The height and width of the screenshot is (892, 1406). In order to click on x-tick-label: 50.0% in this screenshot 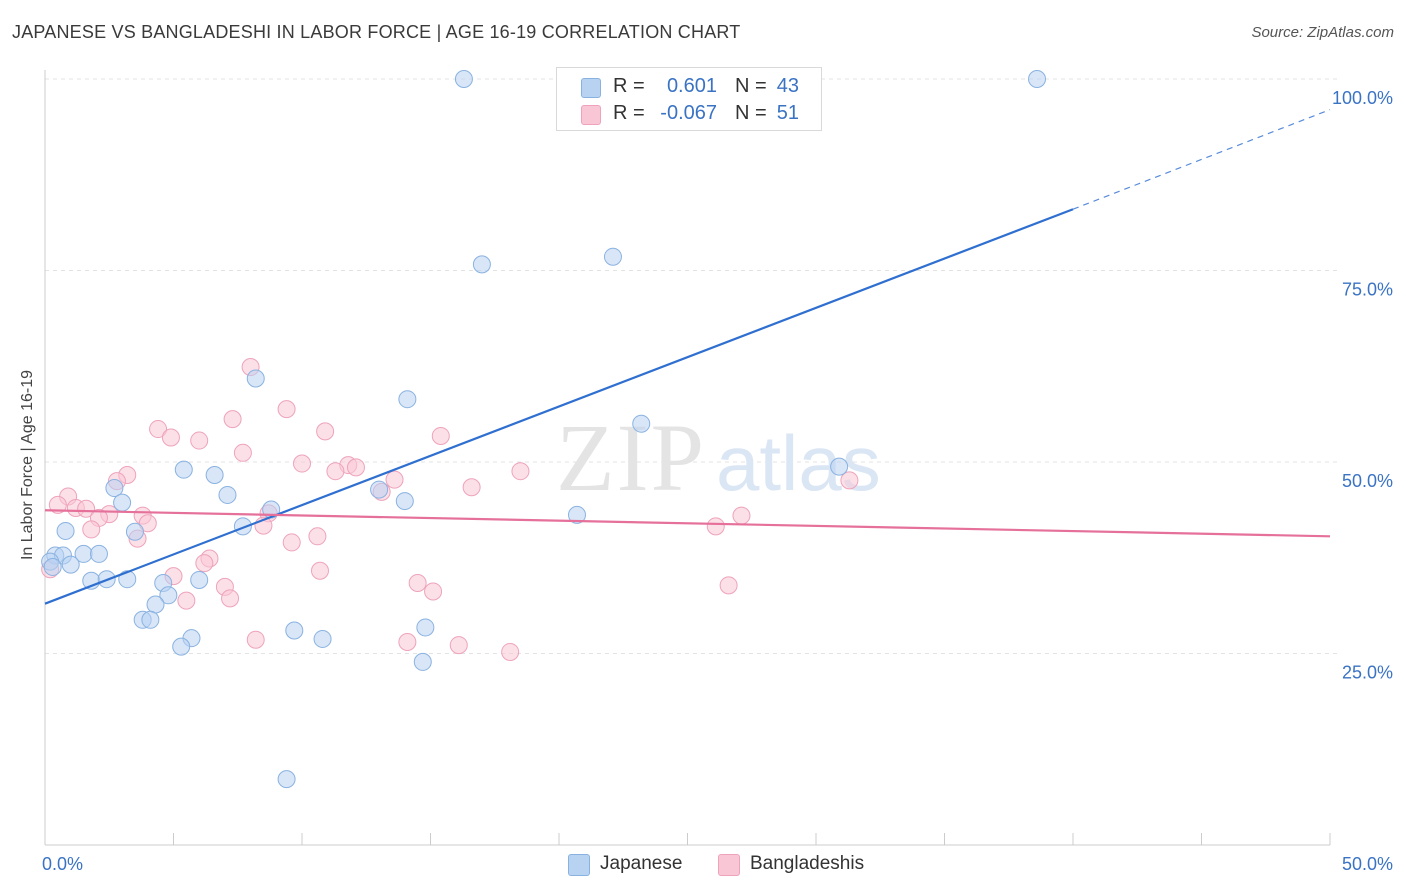, I will do `click(1367, 864)`.